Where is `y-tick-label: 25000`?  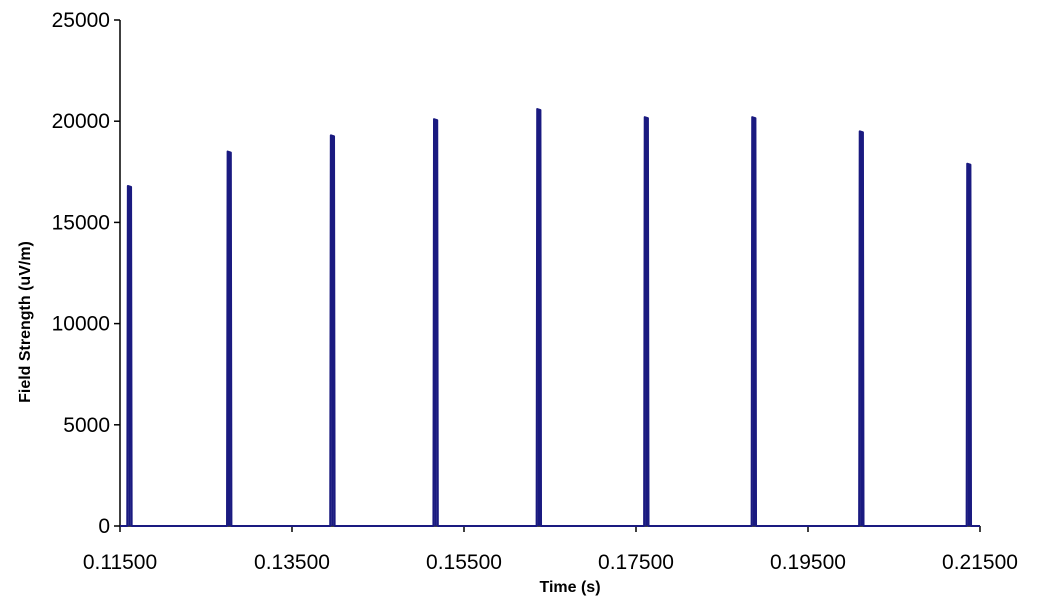
y-tick-label: 25000 is located at coordinates (81, 20).